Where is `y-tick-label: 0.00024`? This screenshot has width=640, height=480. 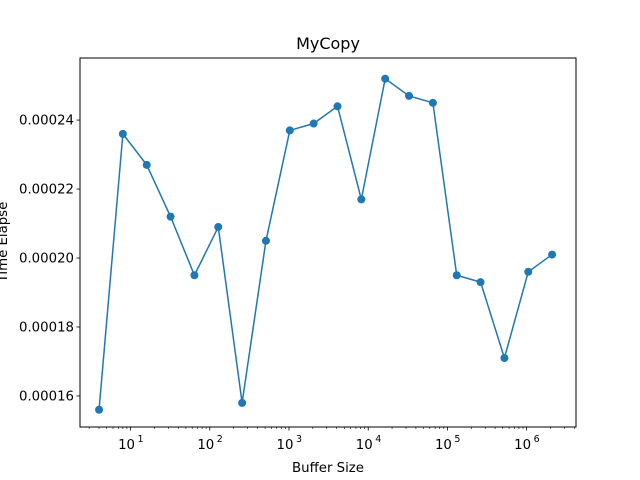 y-tick-label: 0.00024 is located at coordinates (46, 121).